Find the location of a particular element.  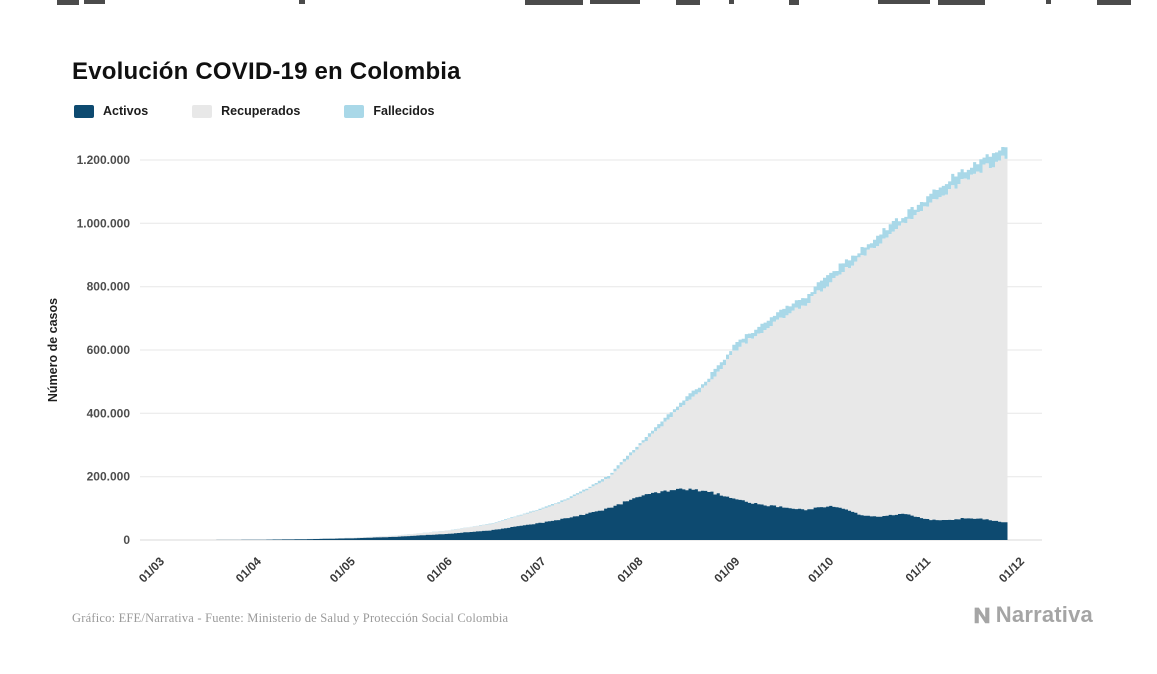

area-activos is located at coordinates (584, 514).